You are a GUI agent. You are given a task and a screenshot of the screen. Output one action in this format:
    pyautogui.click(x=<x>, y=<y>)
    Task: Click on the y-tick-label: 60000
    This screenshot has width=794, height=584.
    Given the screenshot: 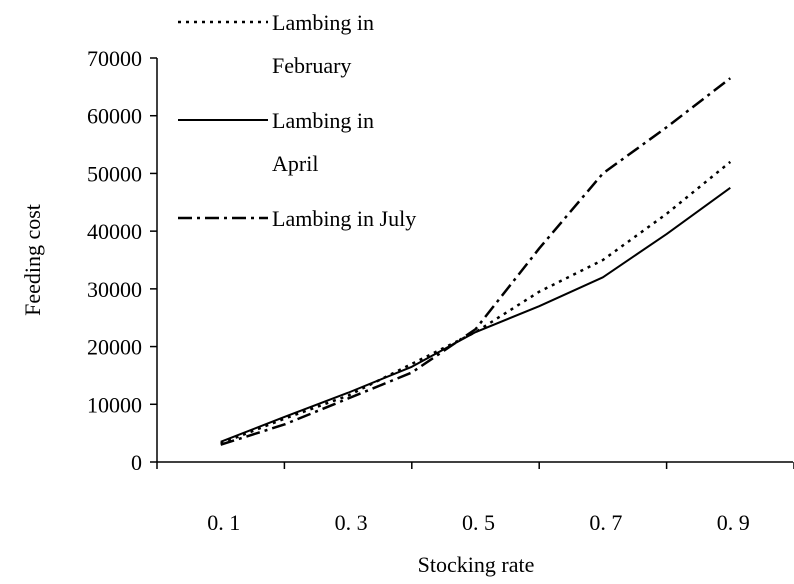 What is the action you would take?
    pyautogui.click(x=114, y=116)
    